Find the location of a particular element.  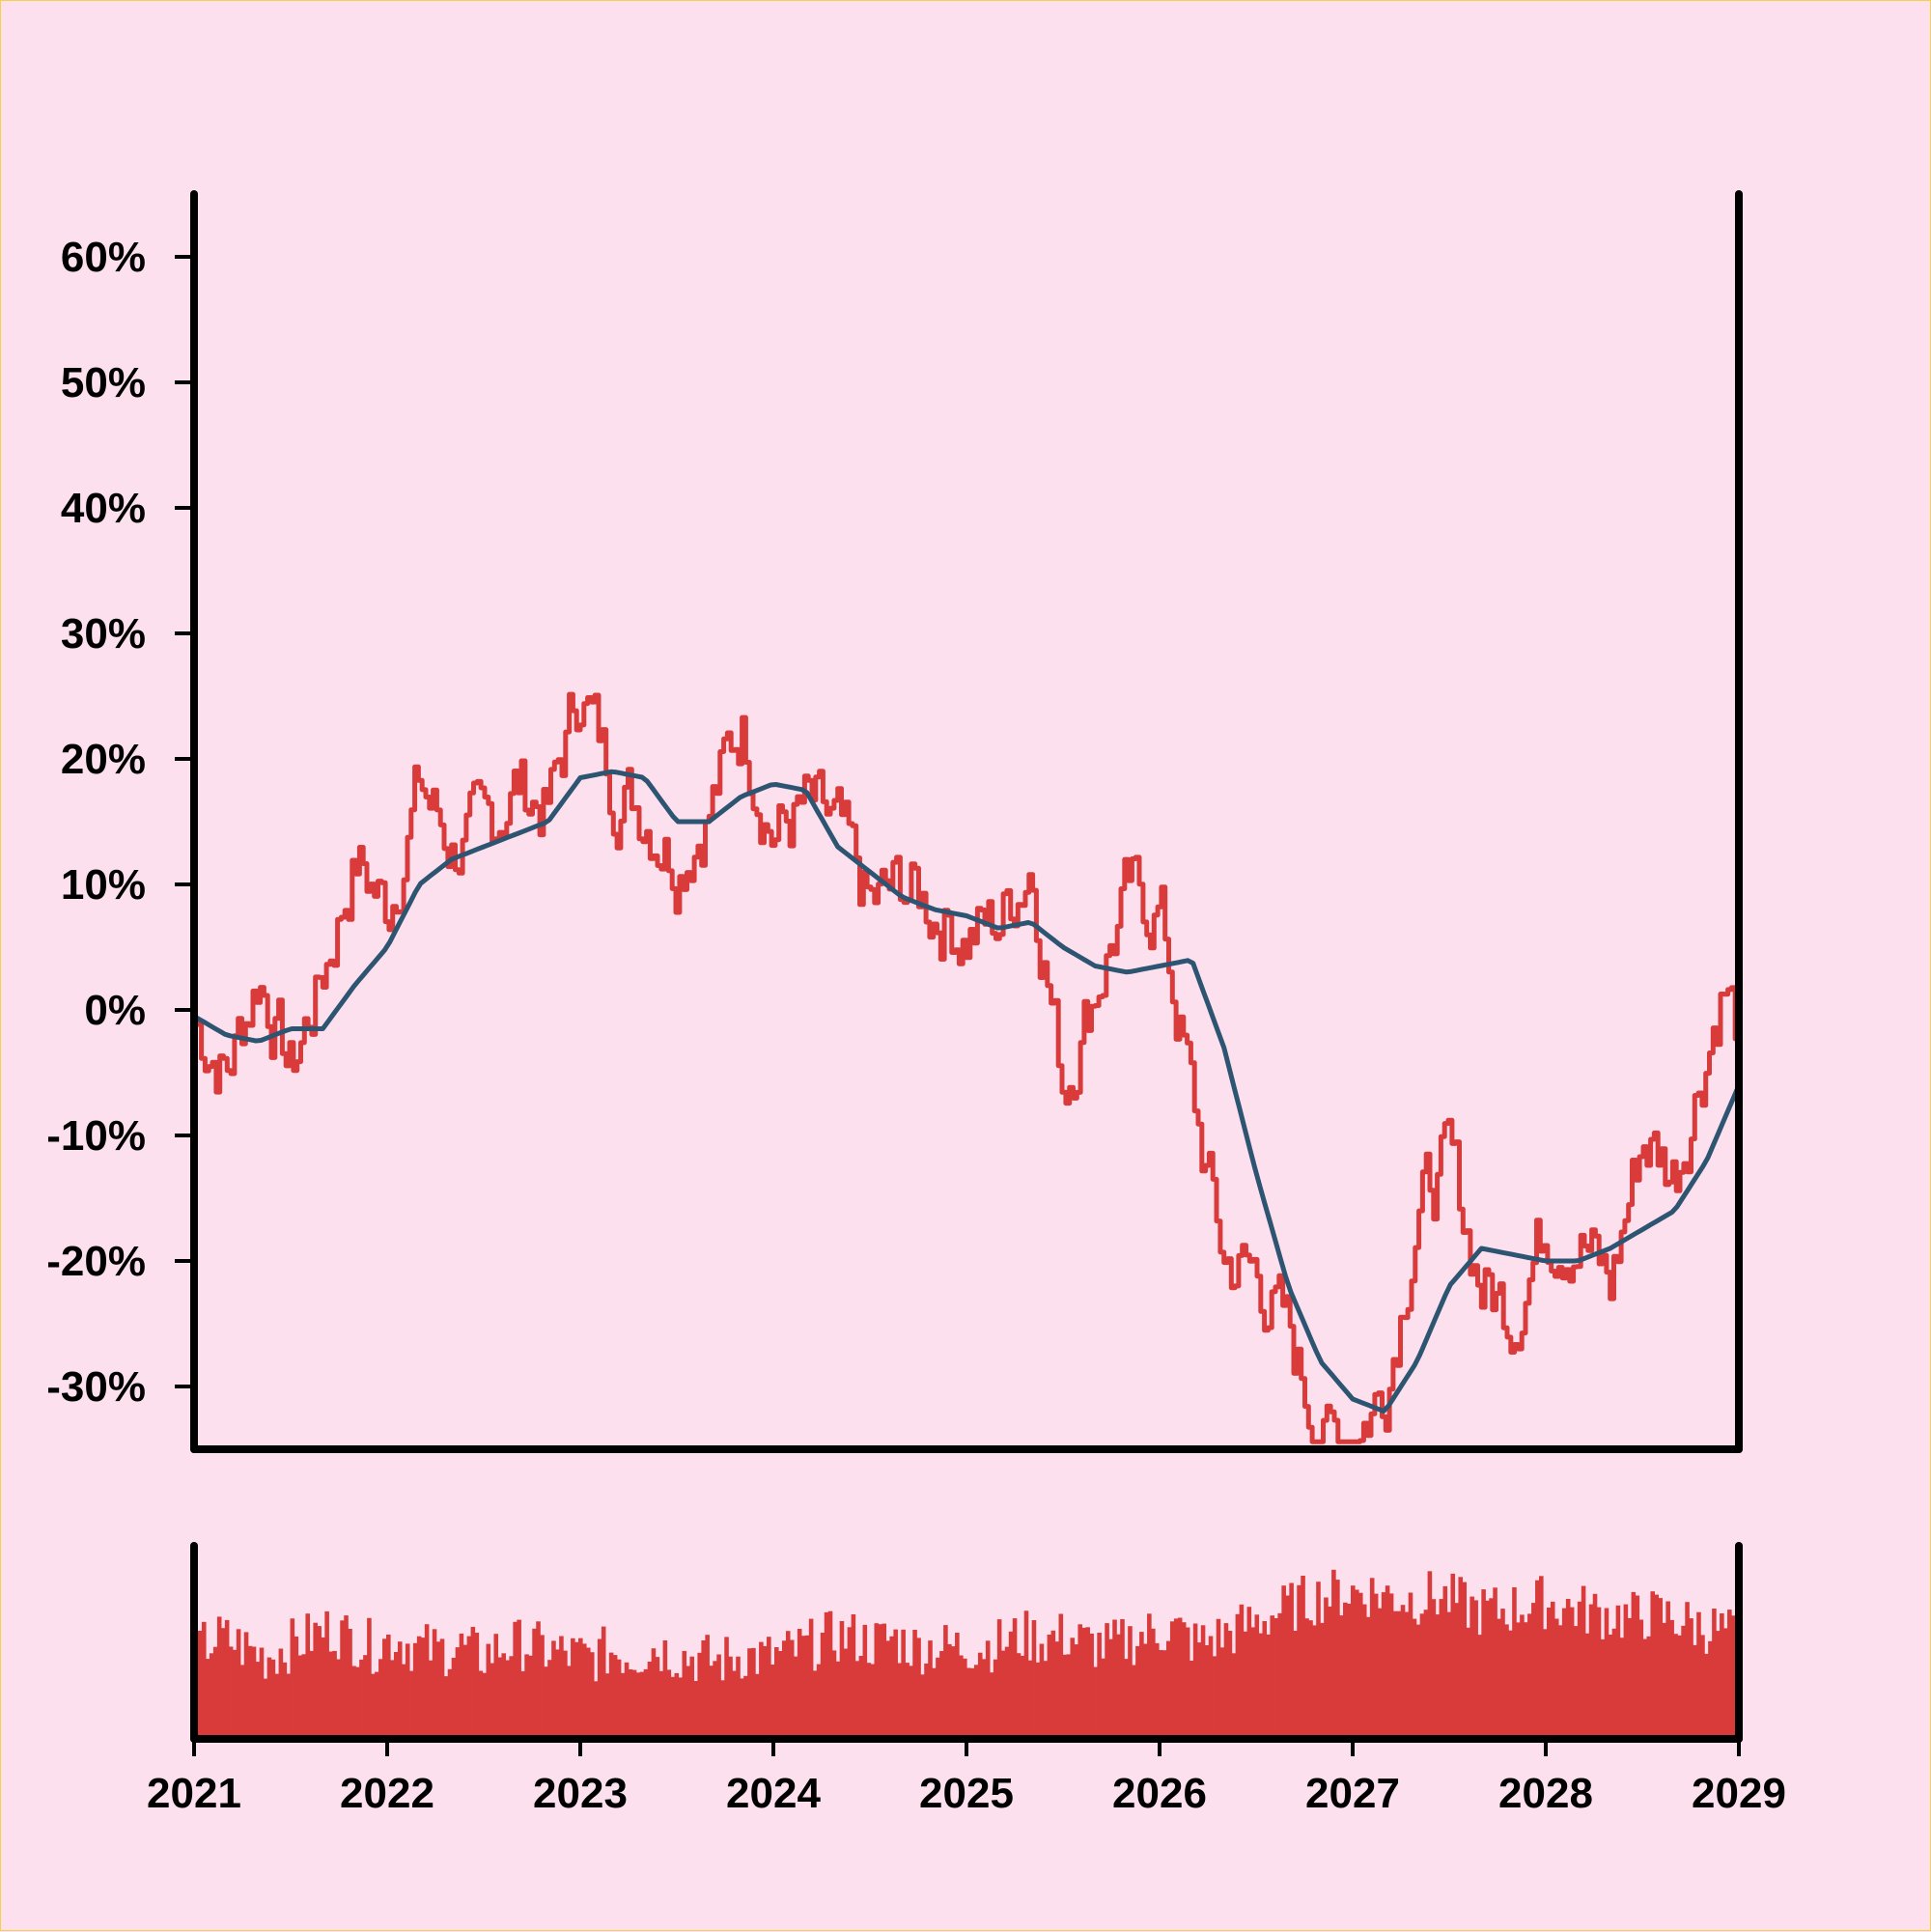

y-tick-label: 20% is located at coordinates (103, 760).